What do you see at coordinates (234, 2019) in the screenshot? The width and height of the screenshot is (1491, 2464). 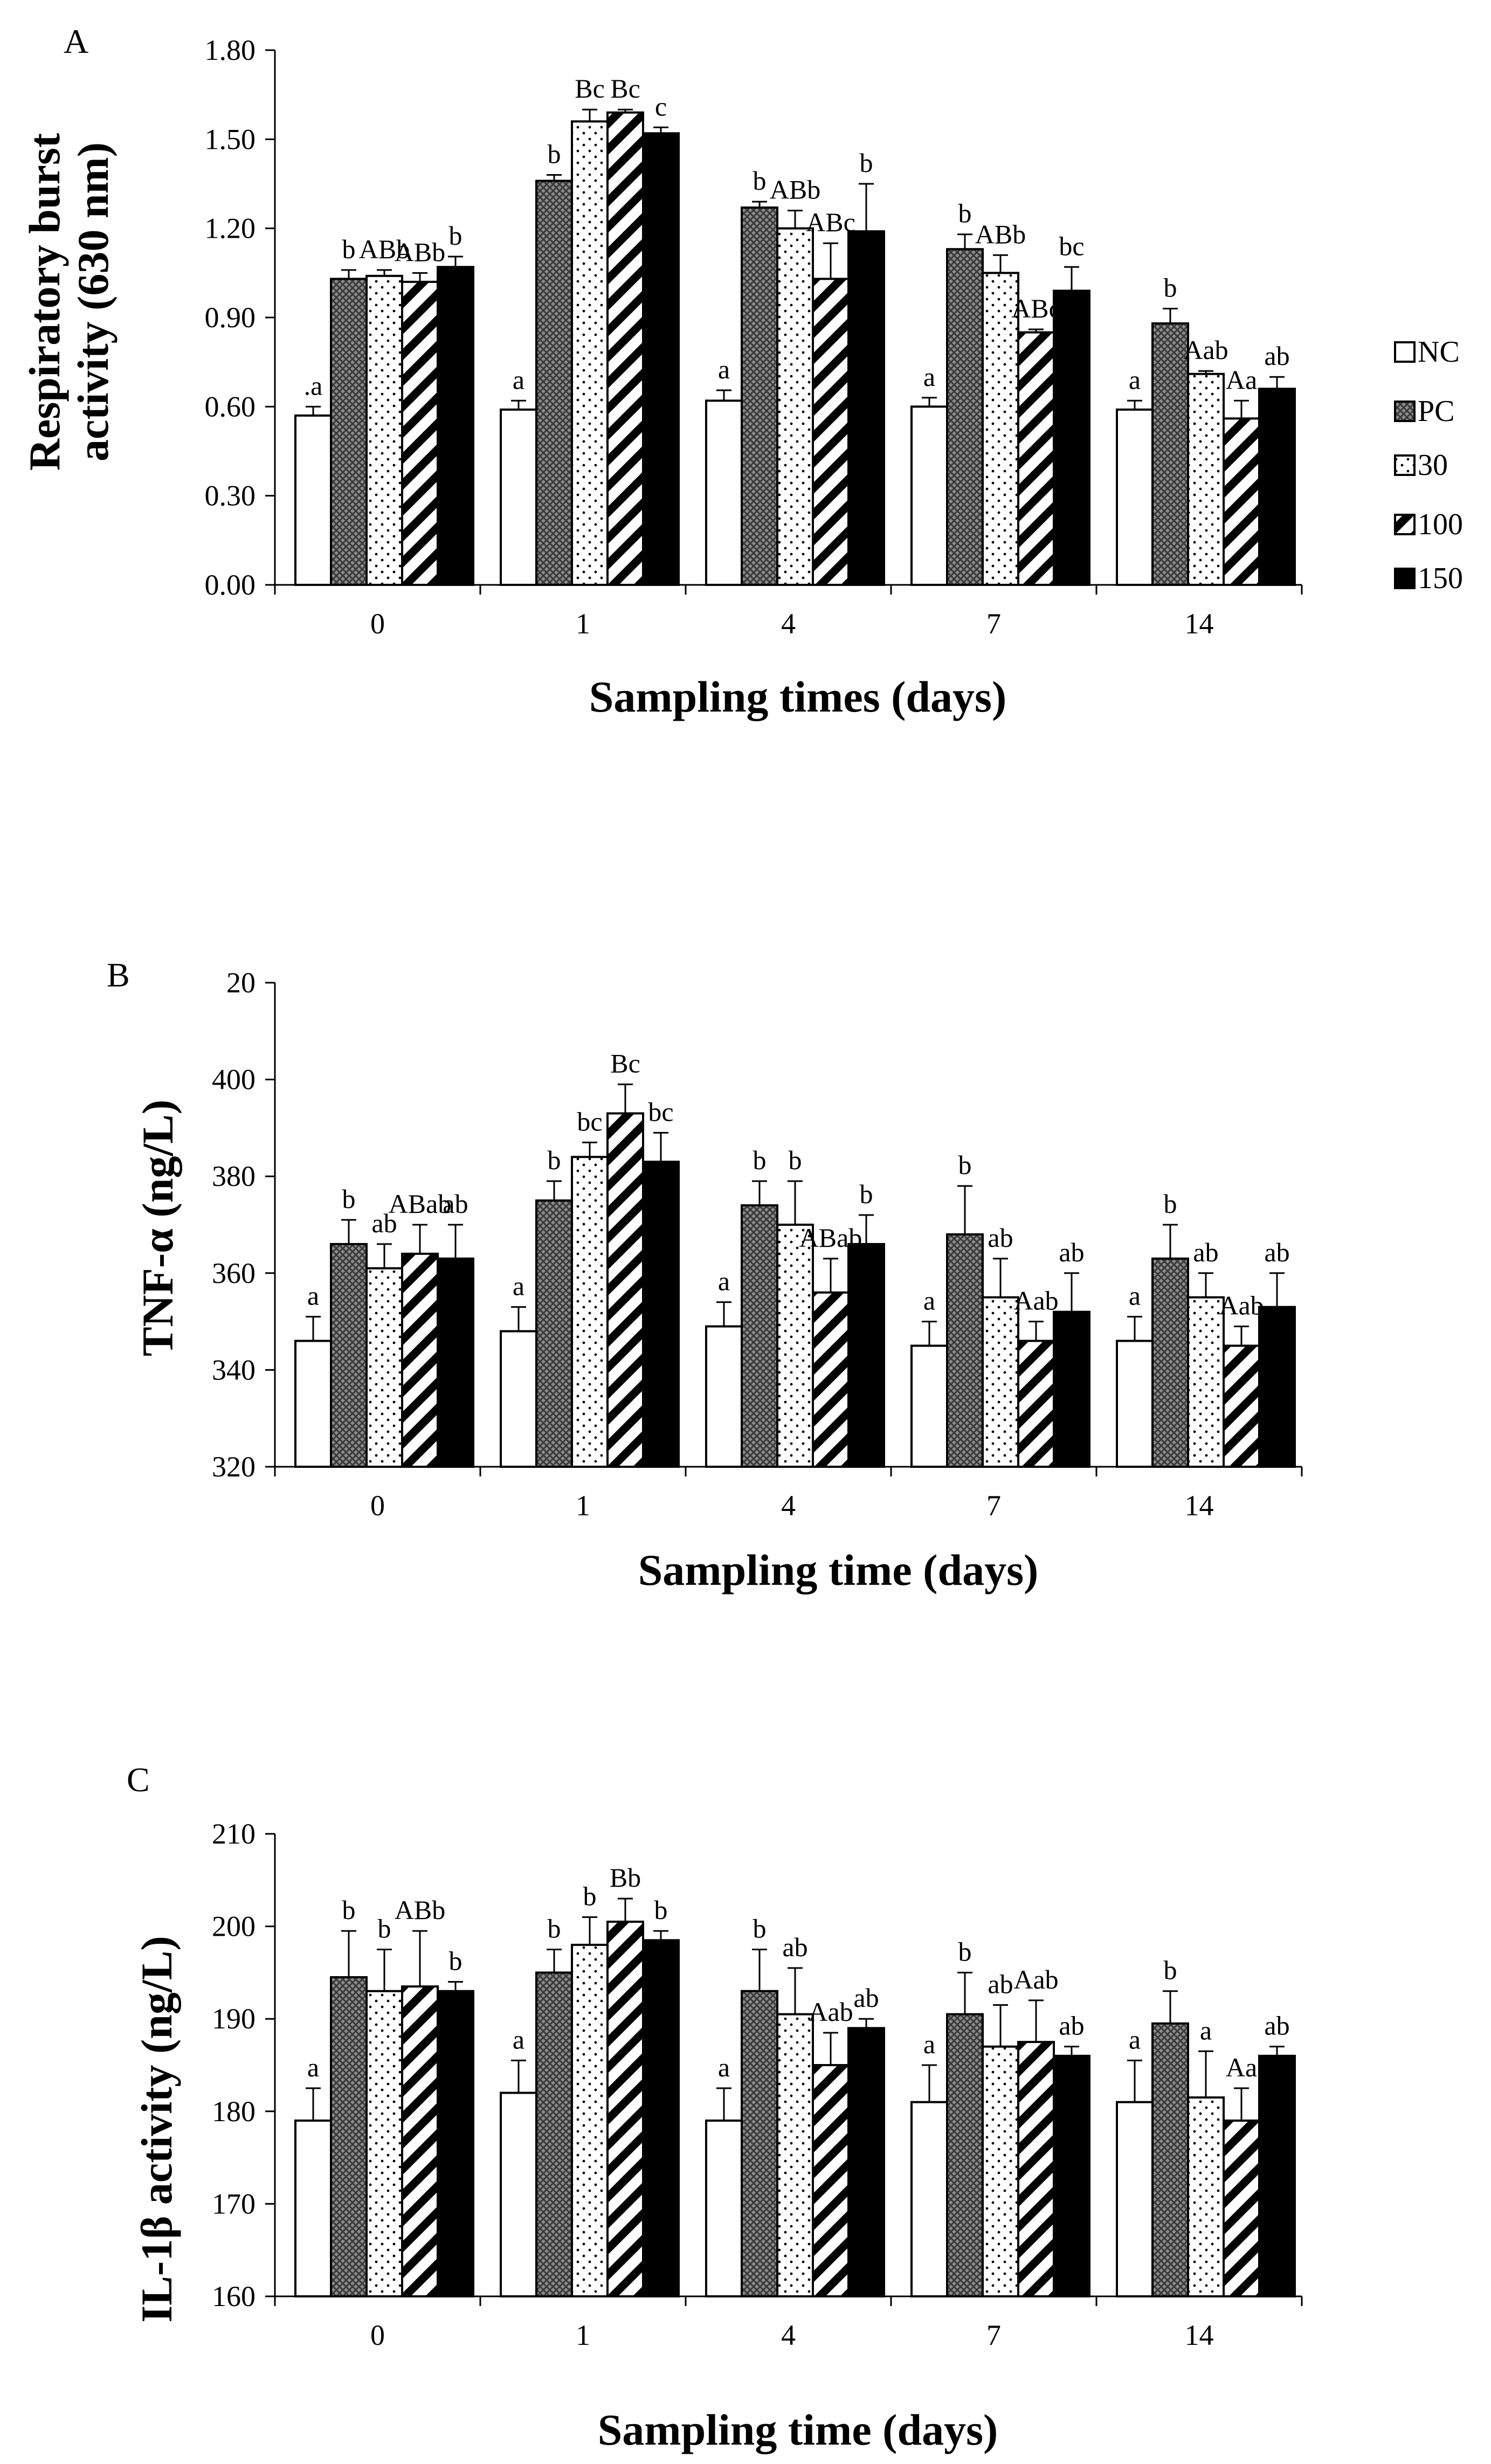 I see `panel-c-y-tick-label: 190` at bounding box center [234, 2019].